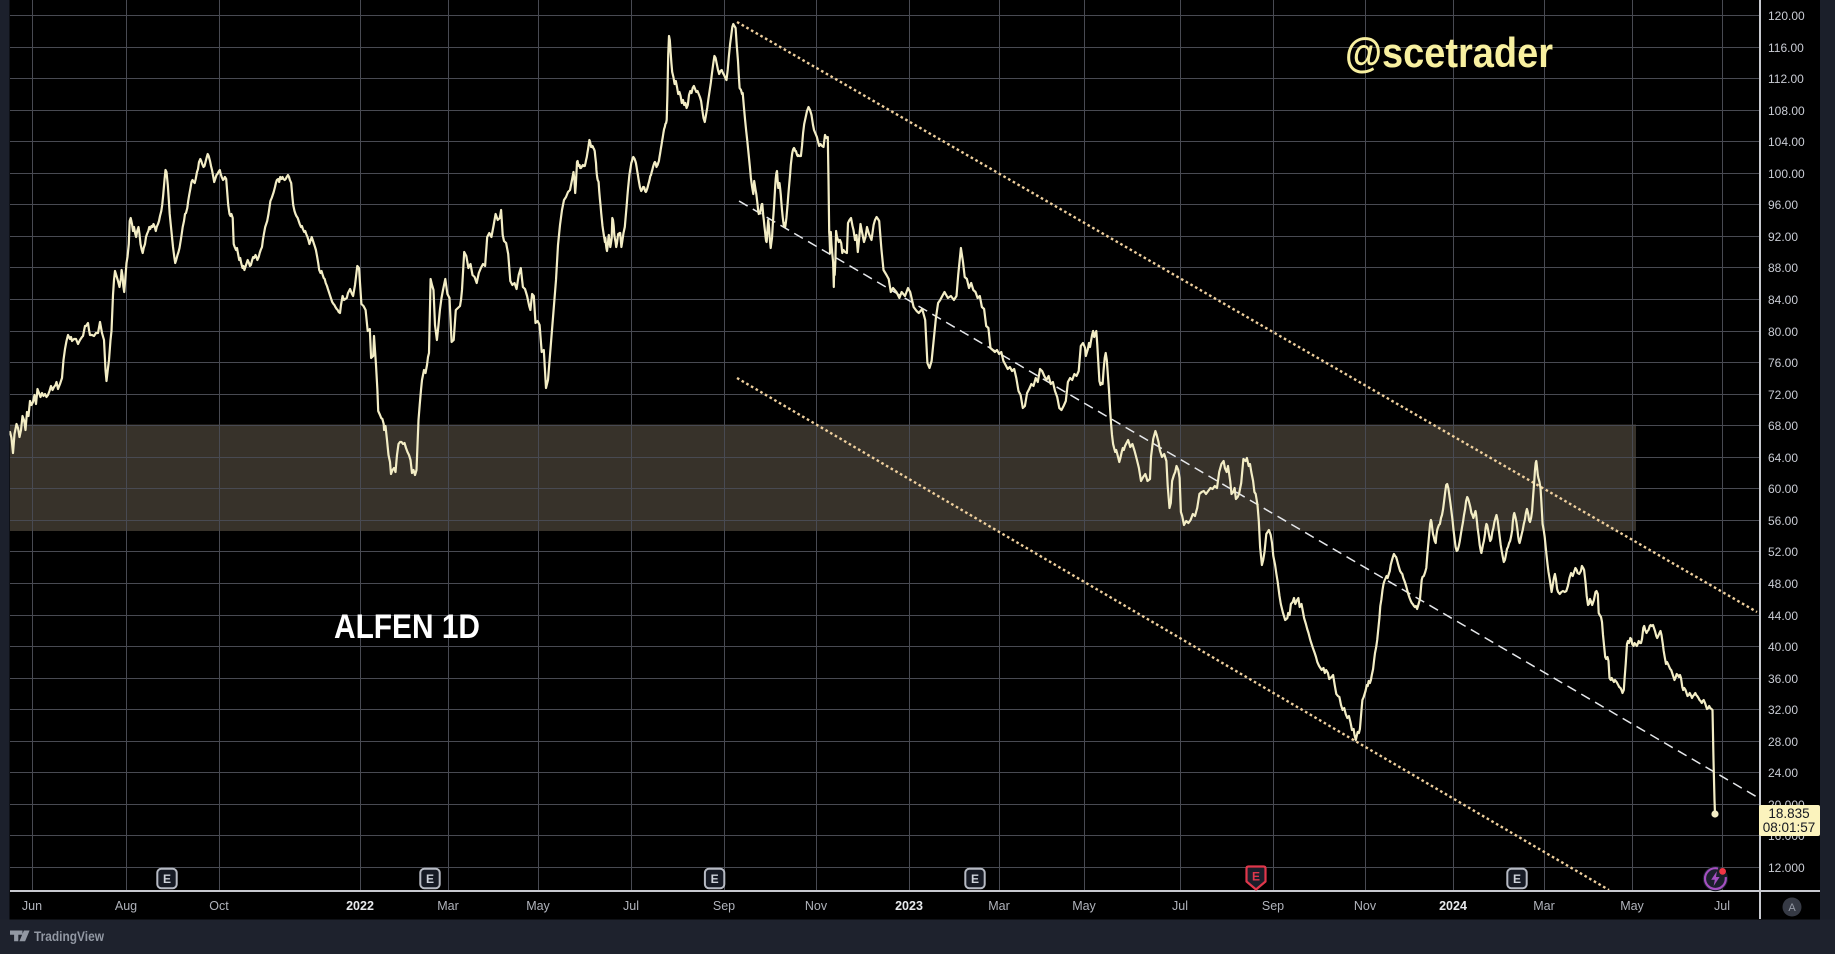  Describe the element at coordinates (219, 906) in the screenshot. I see `svg-text: Oct` at that location.